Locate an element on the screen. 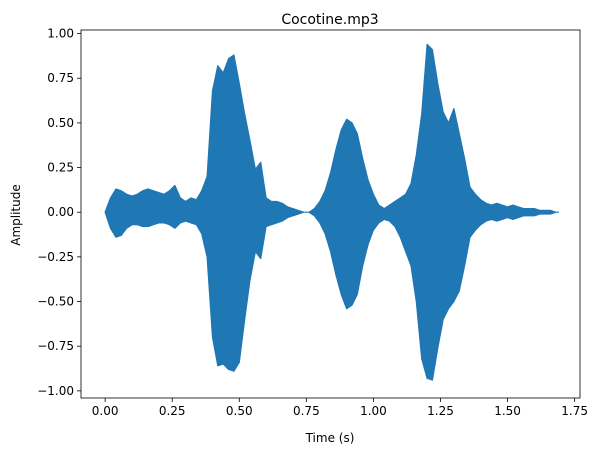 Image resolution: width=596 pixels, height=453 pixels. y-tick-label: 1.00 is located at coordinates (60, 34).